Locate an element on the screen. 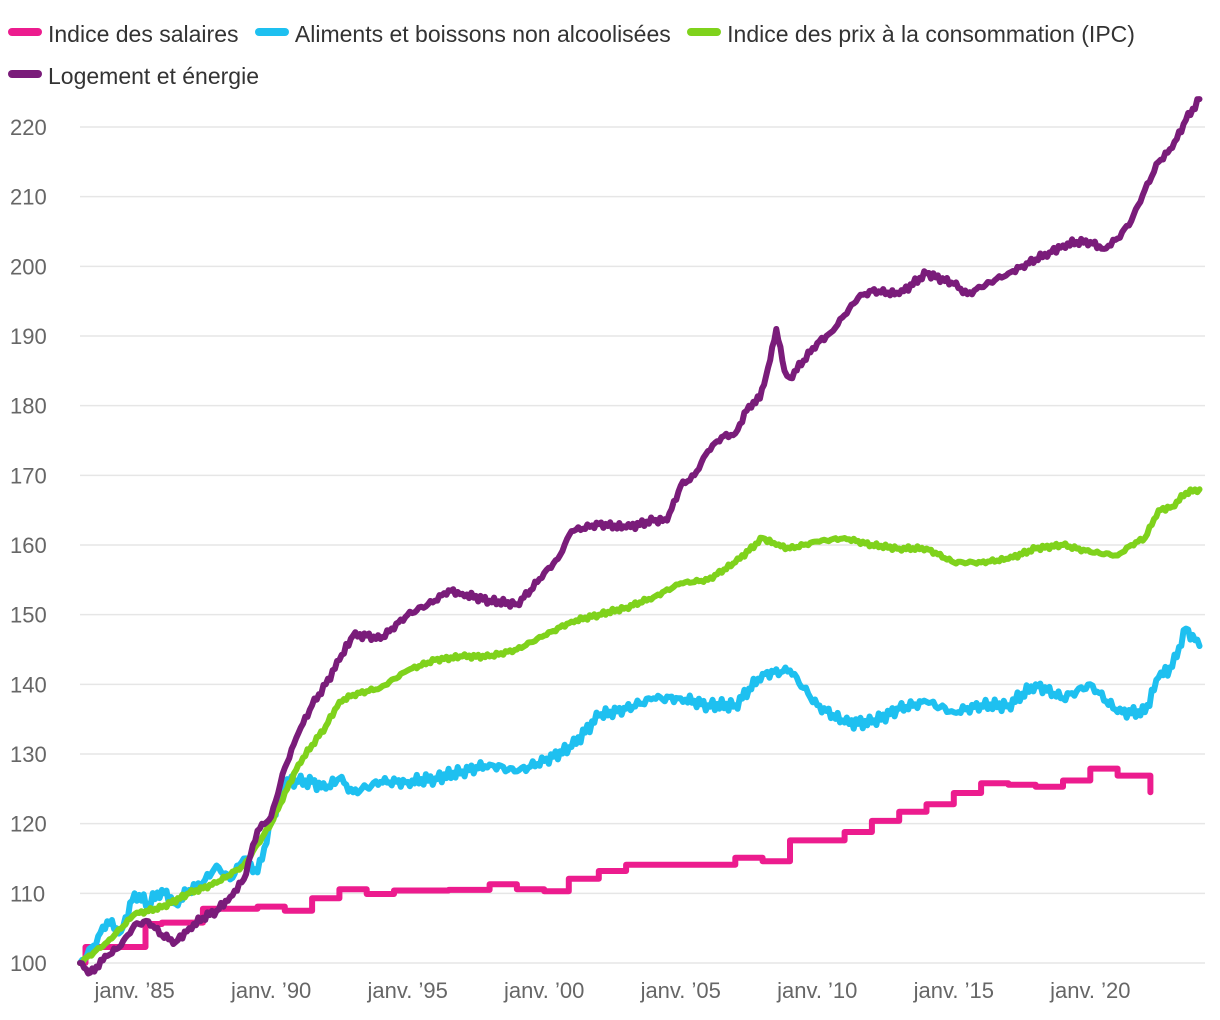 This screenshot has height=1020, width=1220. y-tick-label: 200 is located at coordinates (28, 266).